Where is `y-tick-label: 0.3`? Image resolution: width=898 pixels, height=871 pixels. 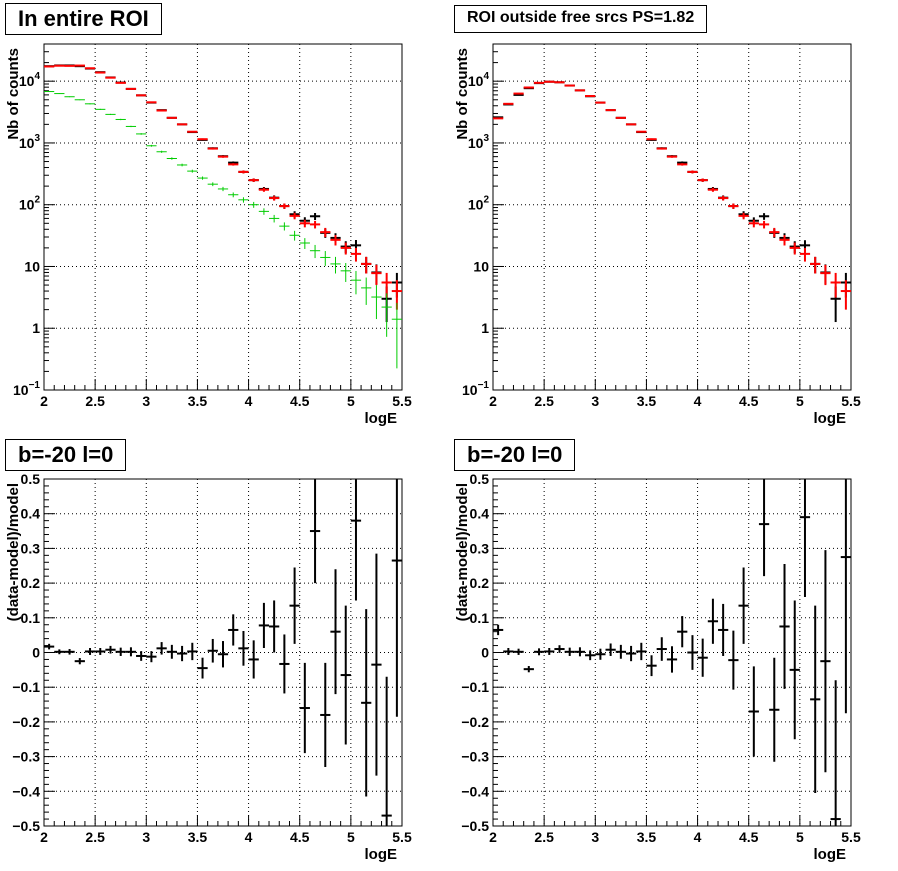 y-tick-label: 0.3 is located at coordinates (31, 548).